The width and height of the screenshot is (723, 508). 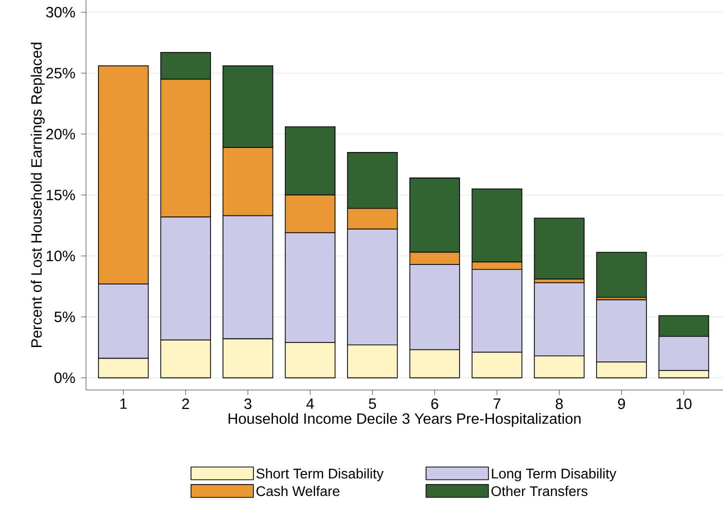 What do you see at coordinates (60, 256) in the screenshot?
I see `y-tick-label: 10%` at bounding box center [60, 256].